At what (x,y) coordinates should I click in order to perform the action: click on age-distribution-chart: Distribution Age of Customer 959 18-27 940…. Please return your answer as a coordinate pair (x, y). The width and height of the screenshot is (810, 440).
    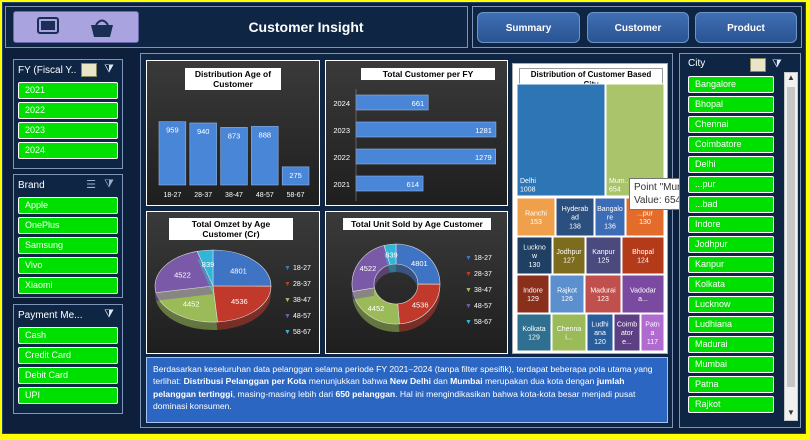
    Looking at the image, I should click on (233, 133).